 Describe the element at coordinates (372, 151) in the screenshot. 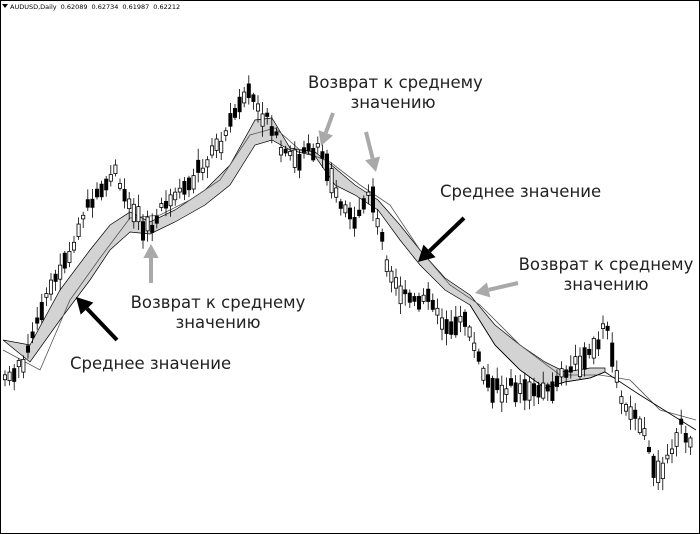

I see `gray-arrow-top-right-icon` at that location.